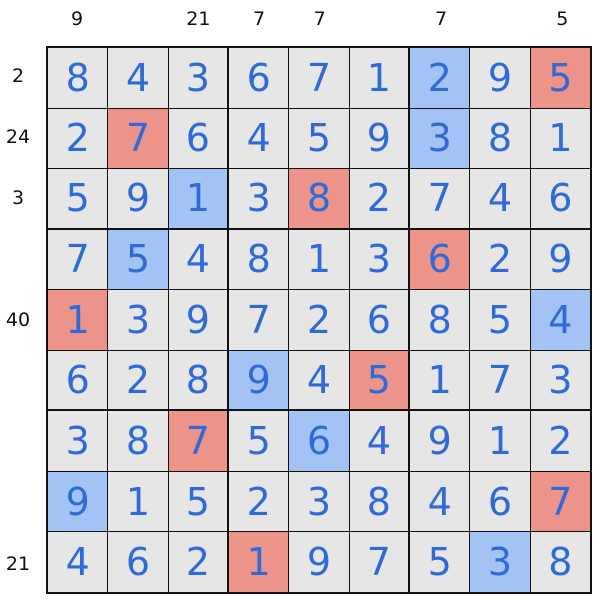 The image size is (600, 602). I want to click on cell-r5c3: 9, so click(197, 320).